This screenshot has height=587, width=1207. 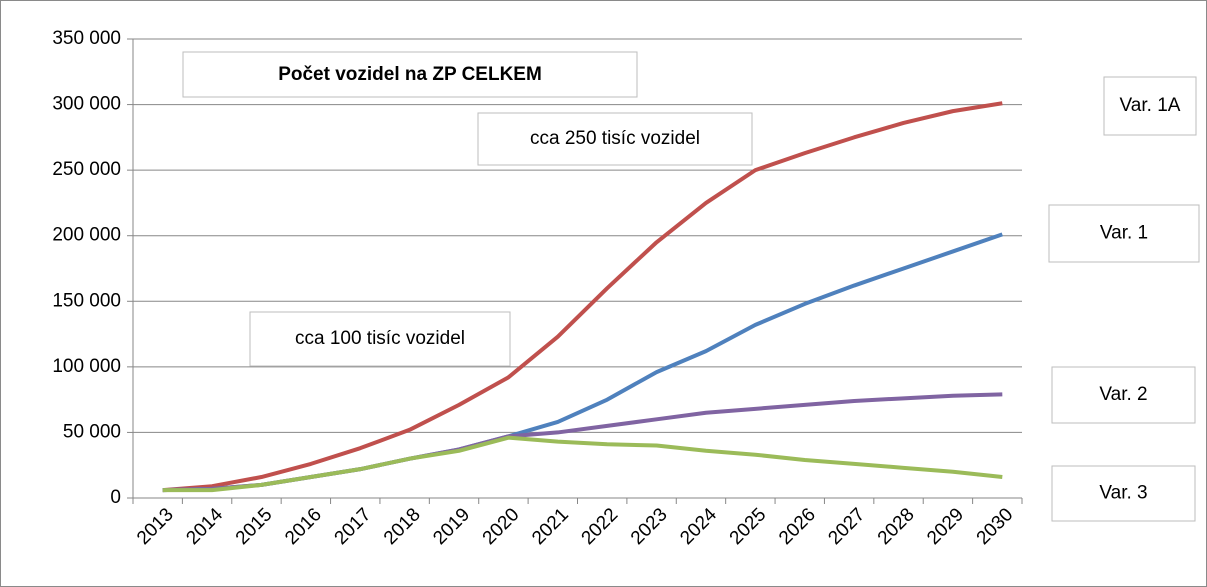 I want to click on legend-label: Var. 1, so click(x=1124, y=233).